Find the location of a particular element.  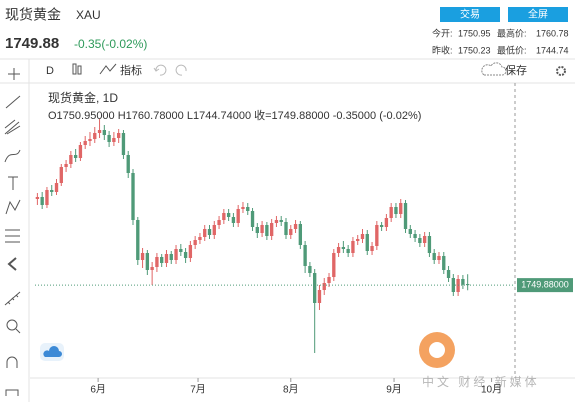

cloud-icon is located at coordinates (494, 69).